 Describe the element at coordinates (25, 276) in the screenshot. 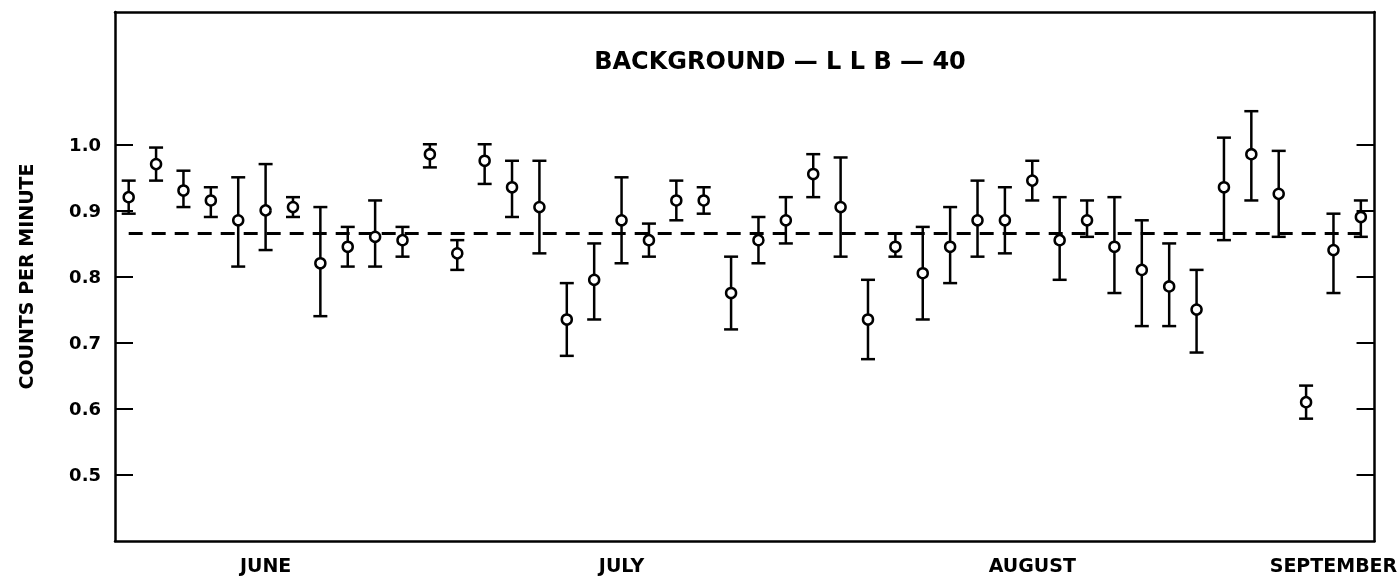

I see `y-axis-title: COUNTS PER MINUTE` at that location.